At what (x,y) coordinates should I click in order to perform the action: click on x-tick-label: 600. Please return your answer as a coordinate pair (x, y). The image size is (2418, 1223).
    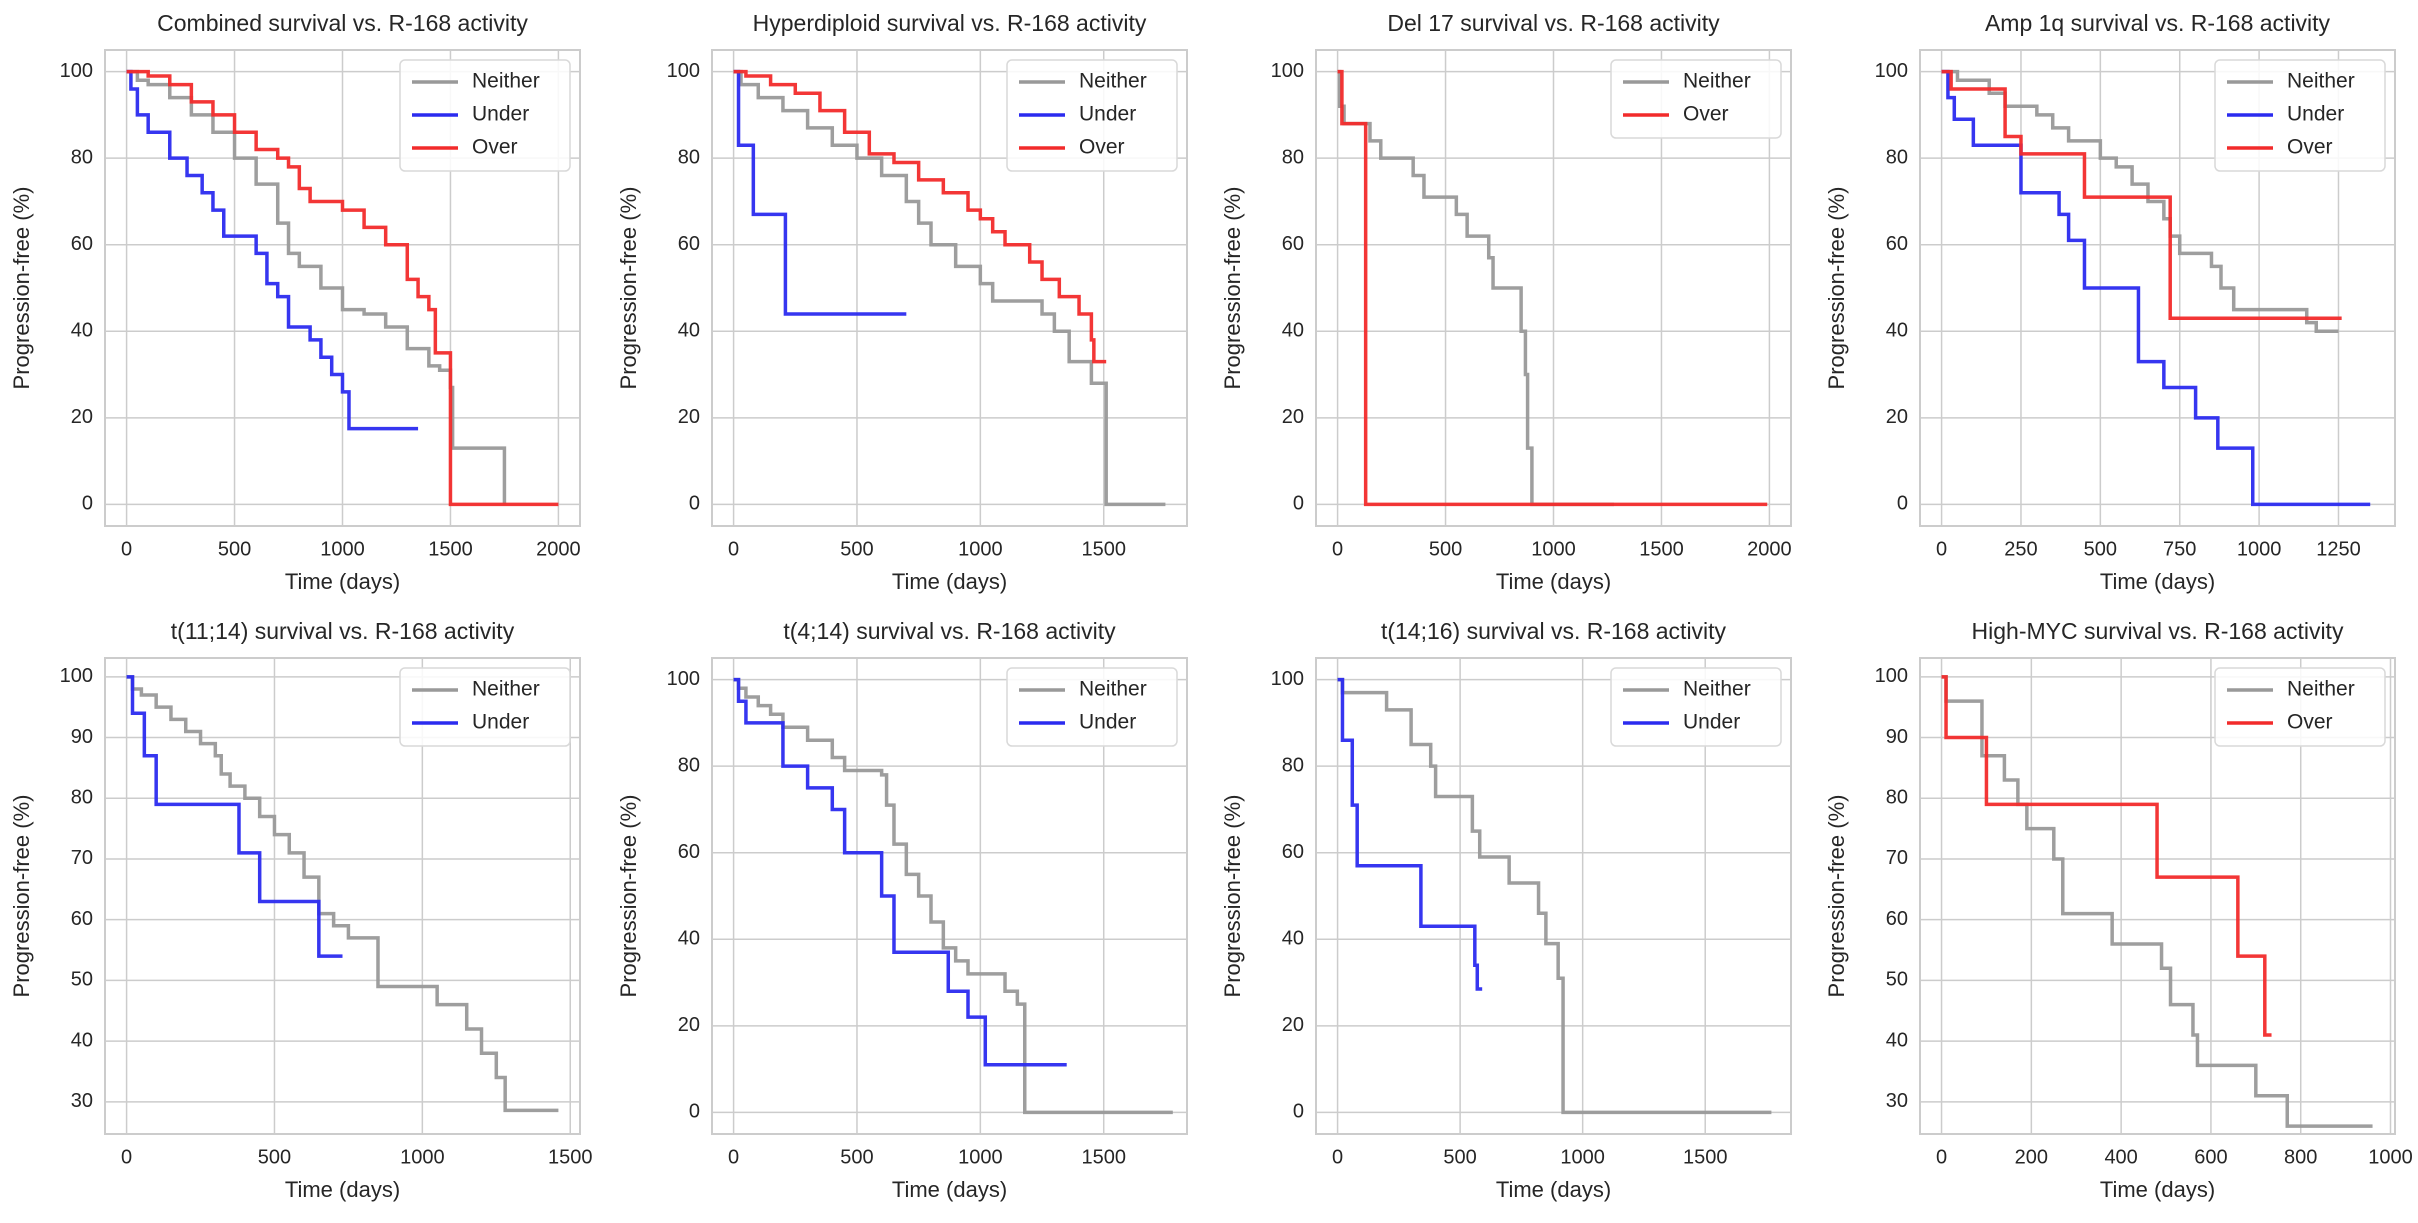
    Looking at the image, I should click on (2210, 1157).